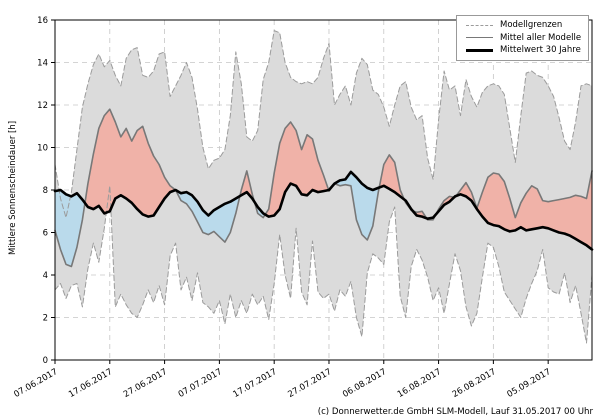 This screenshot has height=420, width=600. What do you see at coordinates (364, 383) in the screenshot?
I see `x-tick-label: 06.08.2017` at bounding box center [364, 383].